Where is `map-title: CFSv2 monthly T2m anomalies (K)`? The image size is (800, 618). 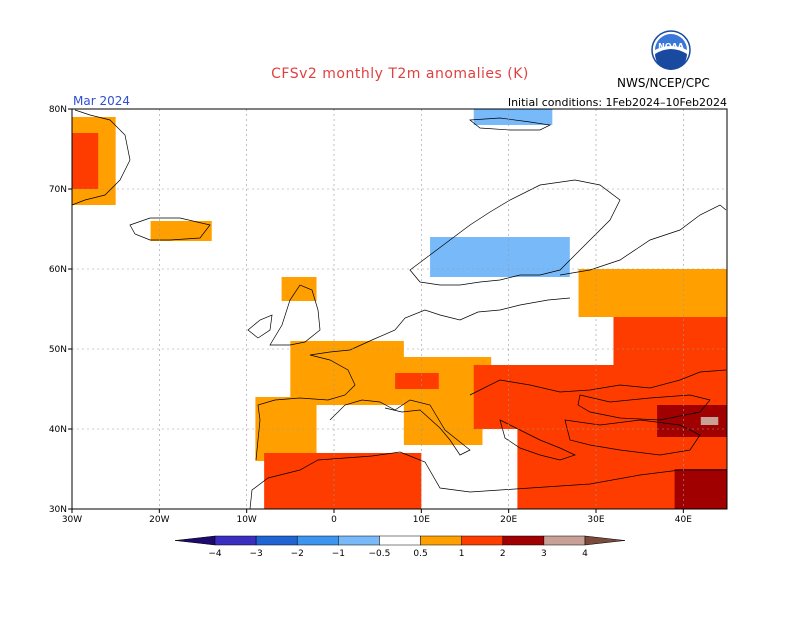 map-title: CFSv2 monthly T2m anomalies (K) is located at coordinates (400, 74).